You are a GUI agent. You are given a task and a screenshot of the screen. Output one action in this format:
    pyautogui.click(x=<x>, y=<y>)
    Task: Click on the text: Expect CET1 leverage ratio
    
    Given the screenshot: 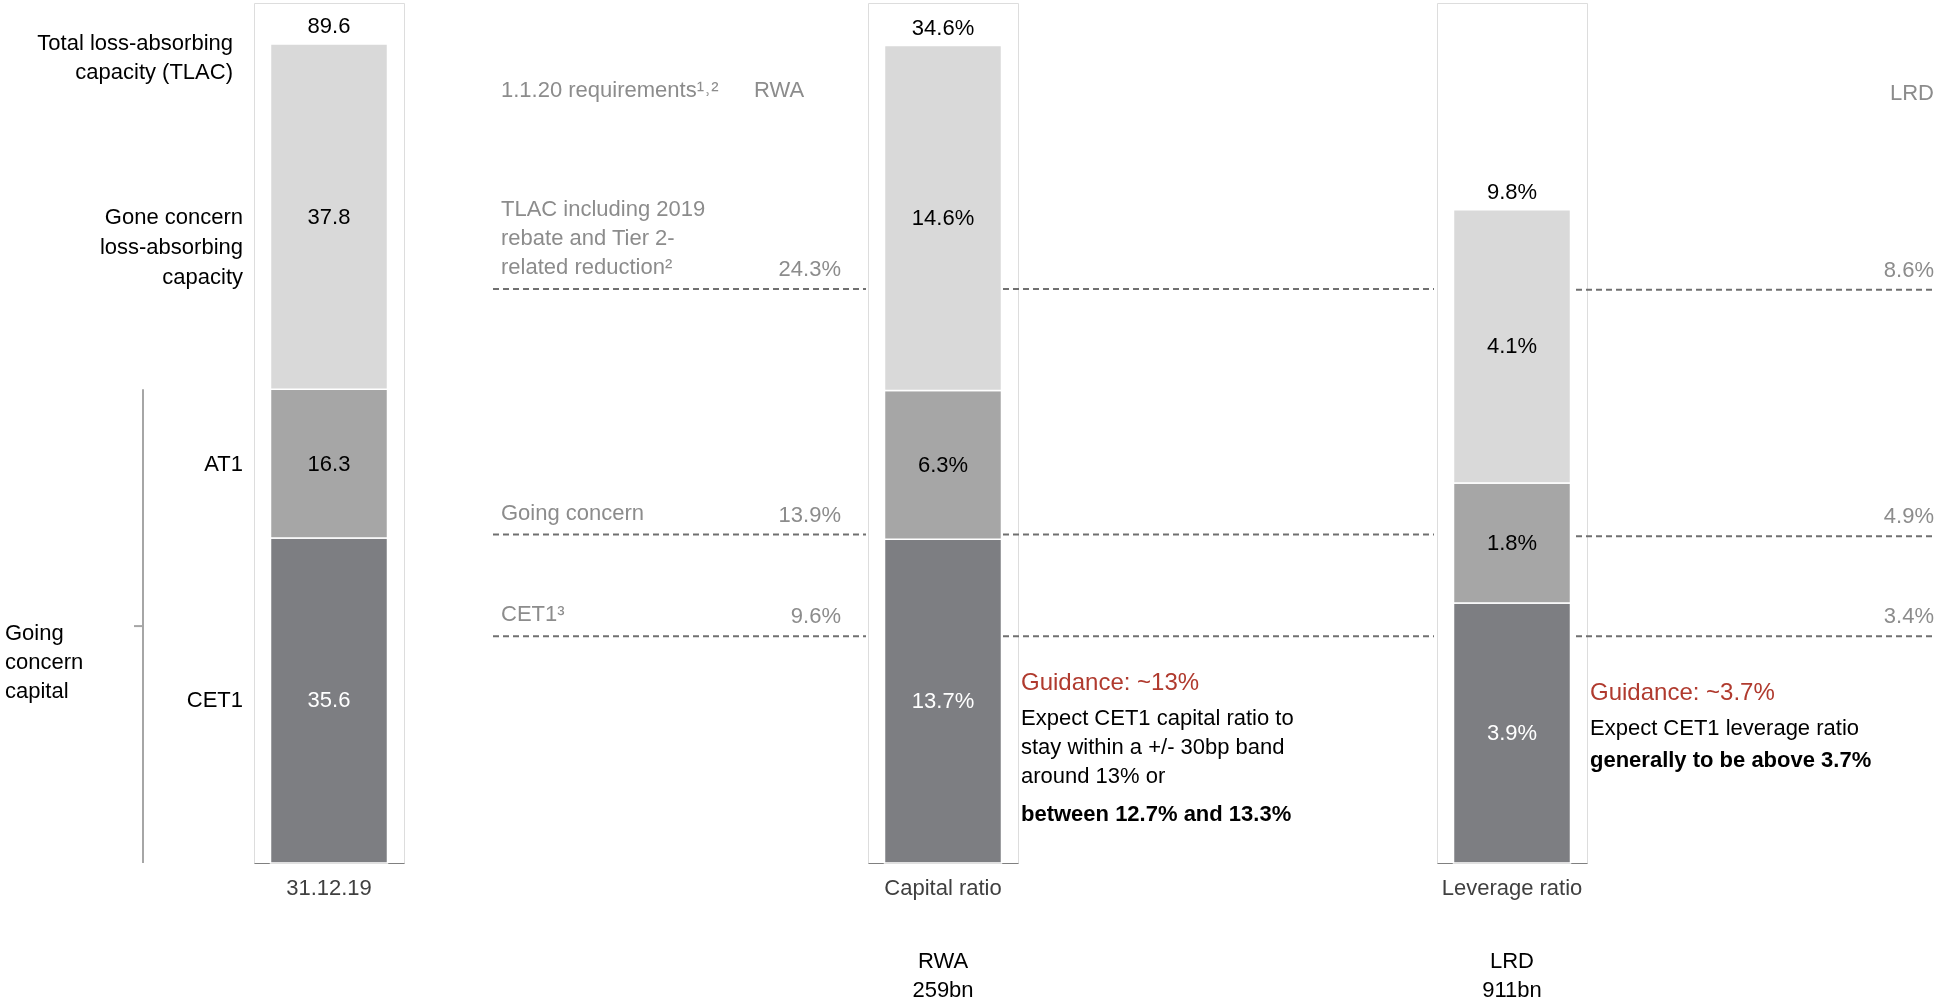 What is the action you would take?
    pyautogui.click(x=1725, y=727)
    